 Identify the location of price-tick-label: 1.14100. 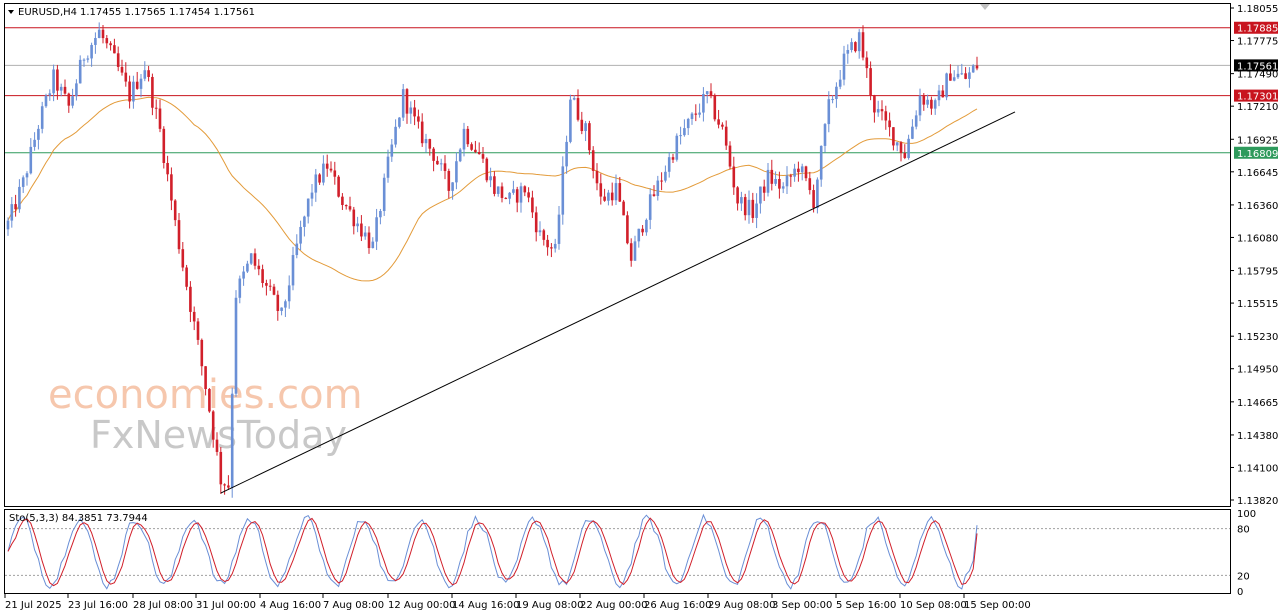
(1257, 468).